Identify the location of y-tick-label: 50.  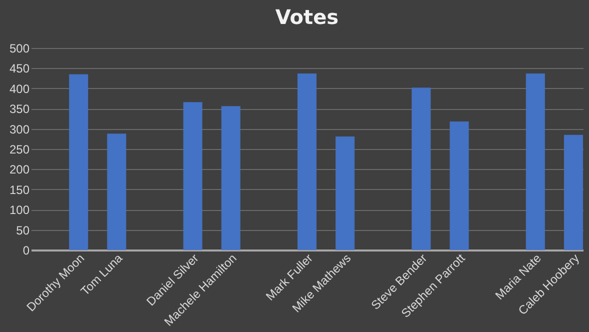
(23, 230).